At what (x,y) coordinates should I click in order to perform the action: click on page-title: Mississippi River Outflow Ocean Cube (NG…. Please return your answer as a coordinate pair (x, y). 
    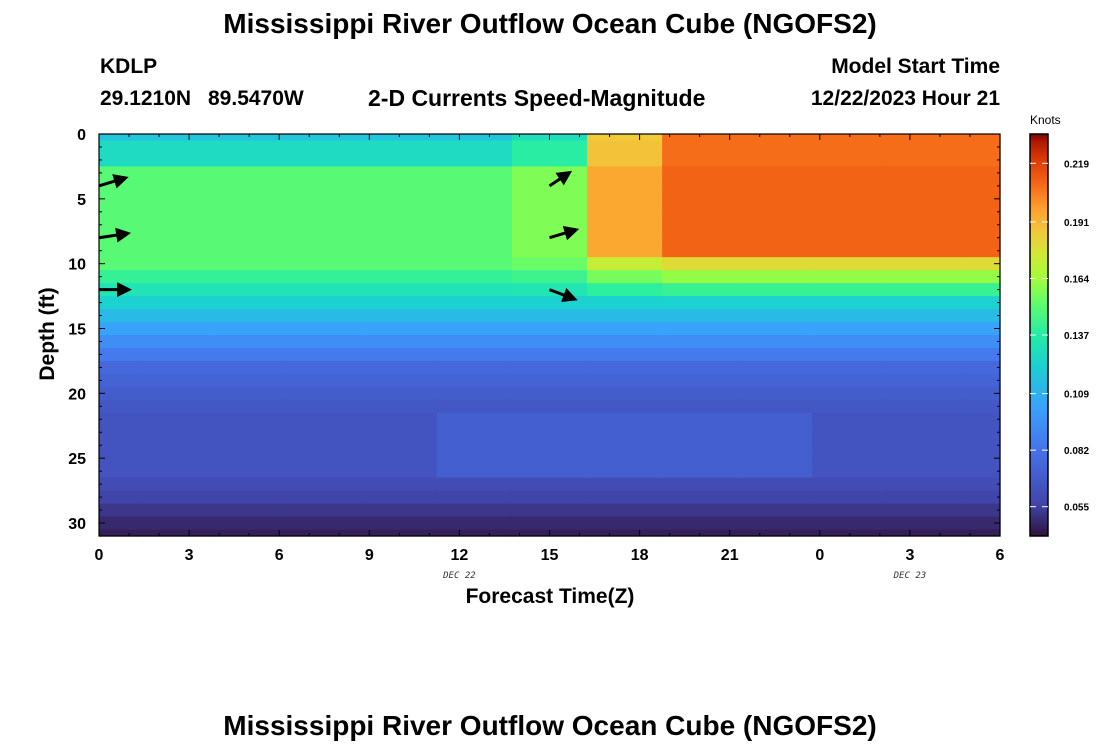
    Looking at the image, I should click on (550, 23).